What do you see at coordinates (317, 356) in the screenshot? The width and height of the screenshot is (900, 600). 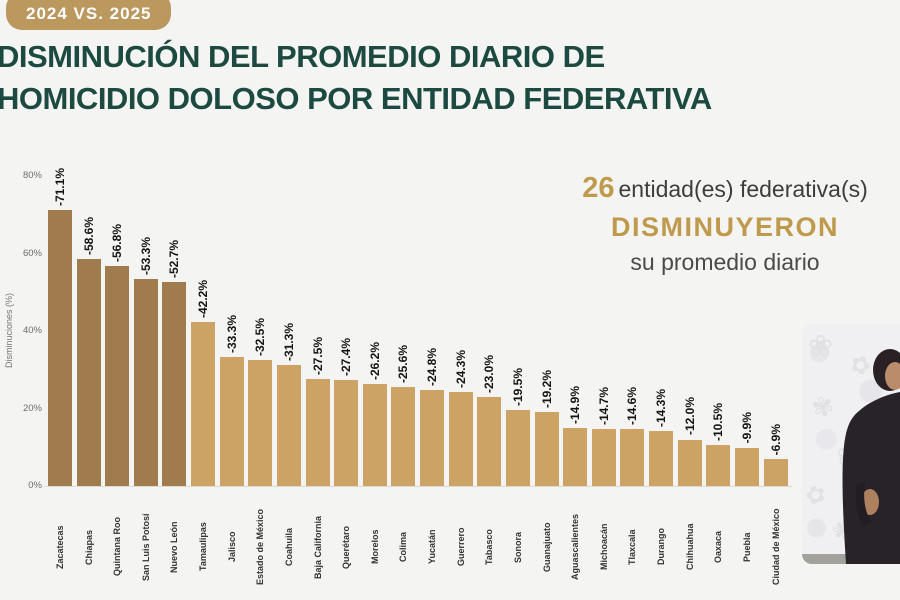 I see `bar-value-label: -27.5%` at bounding box center [317, 356].